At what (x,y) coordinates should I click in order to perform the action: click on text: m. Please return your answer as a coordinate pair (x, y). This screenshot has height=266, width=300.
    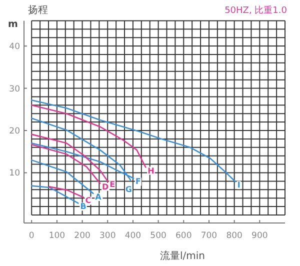
    Looking at the image, I should click on (13, 24).